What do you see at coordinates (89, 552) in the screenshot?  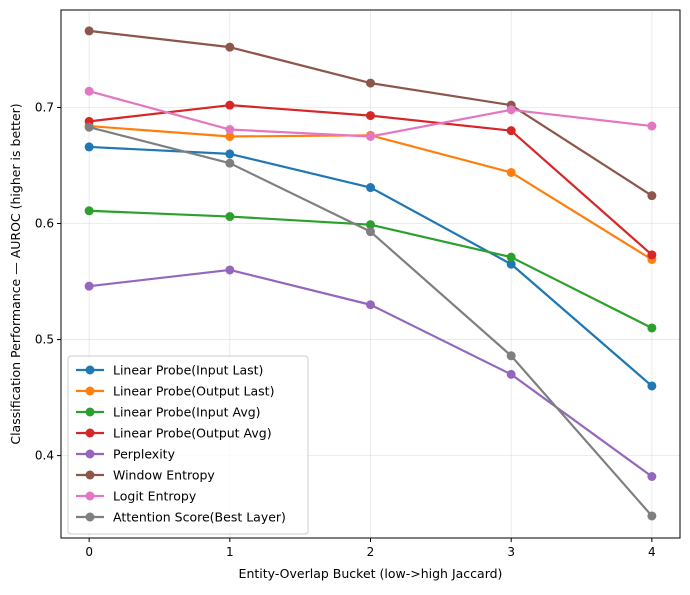 I see `x-tick-label: 0` at bounding box center [89, 552].